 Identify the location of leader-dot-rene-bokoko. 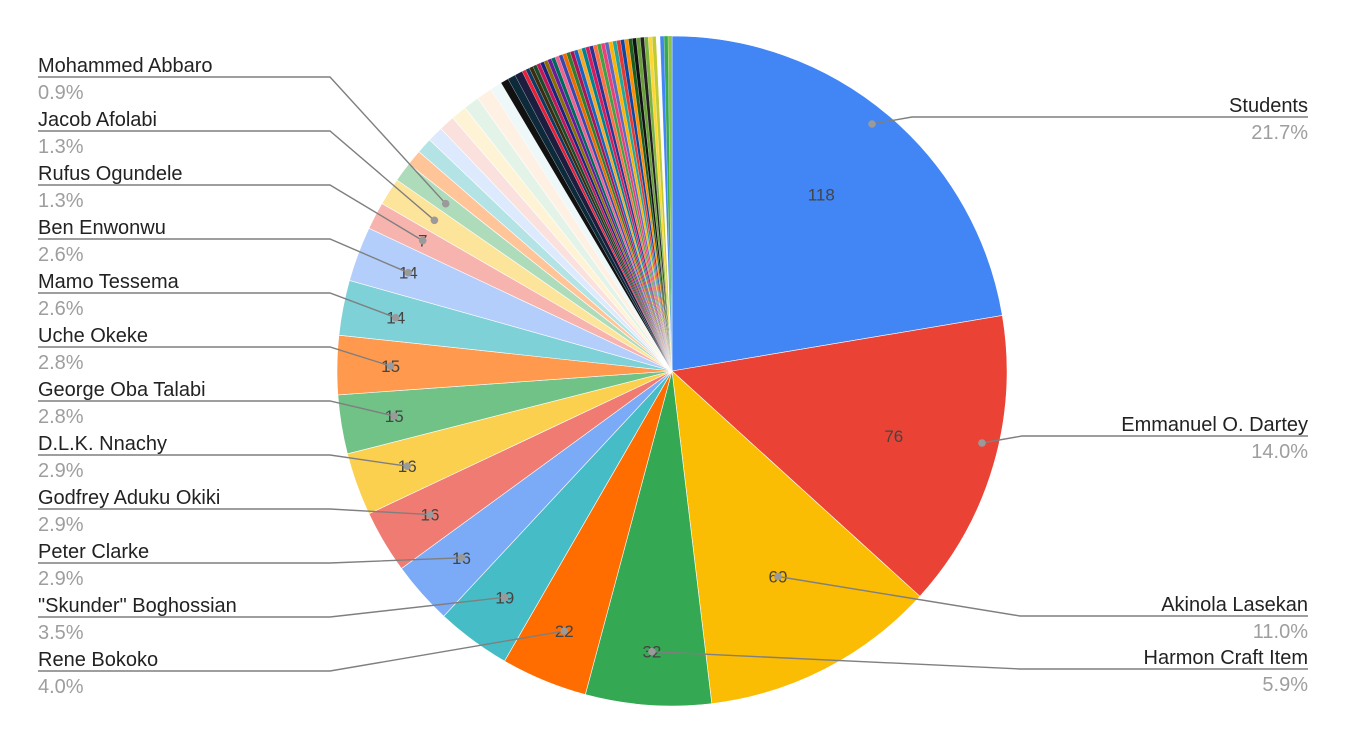
(564, 631).